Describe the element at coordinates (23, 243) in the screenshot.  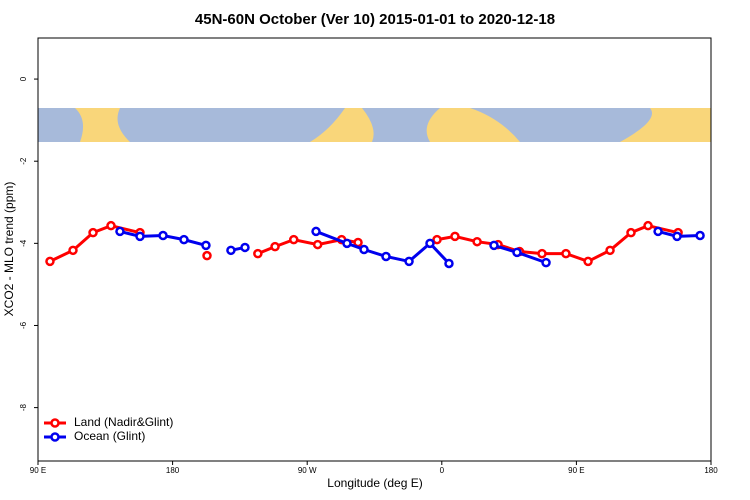
I see `y-tick-label: -4` at that location.